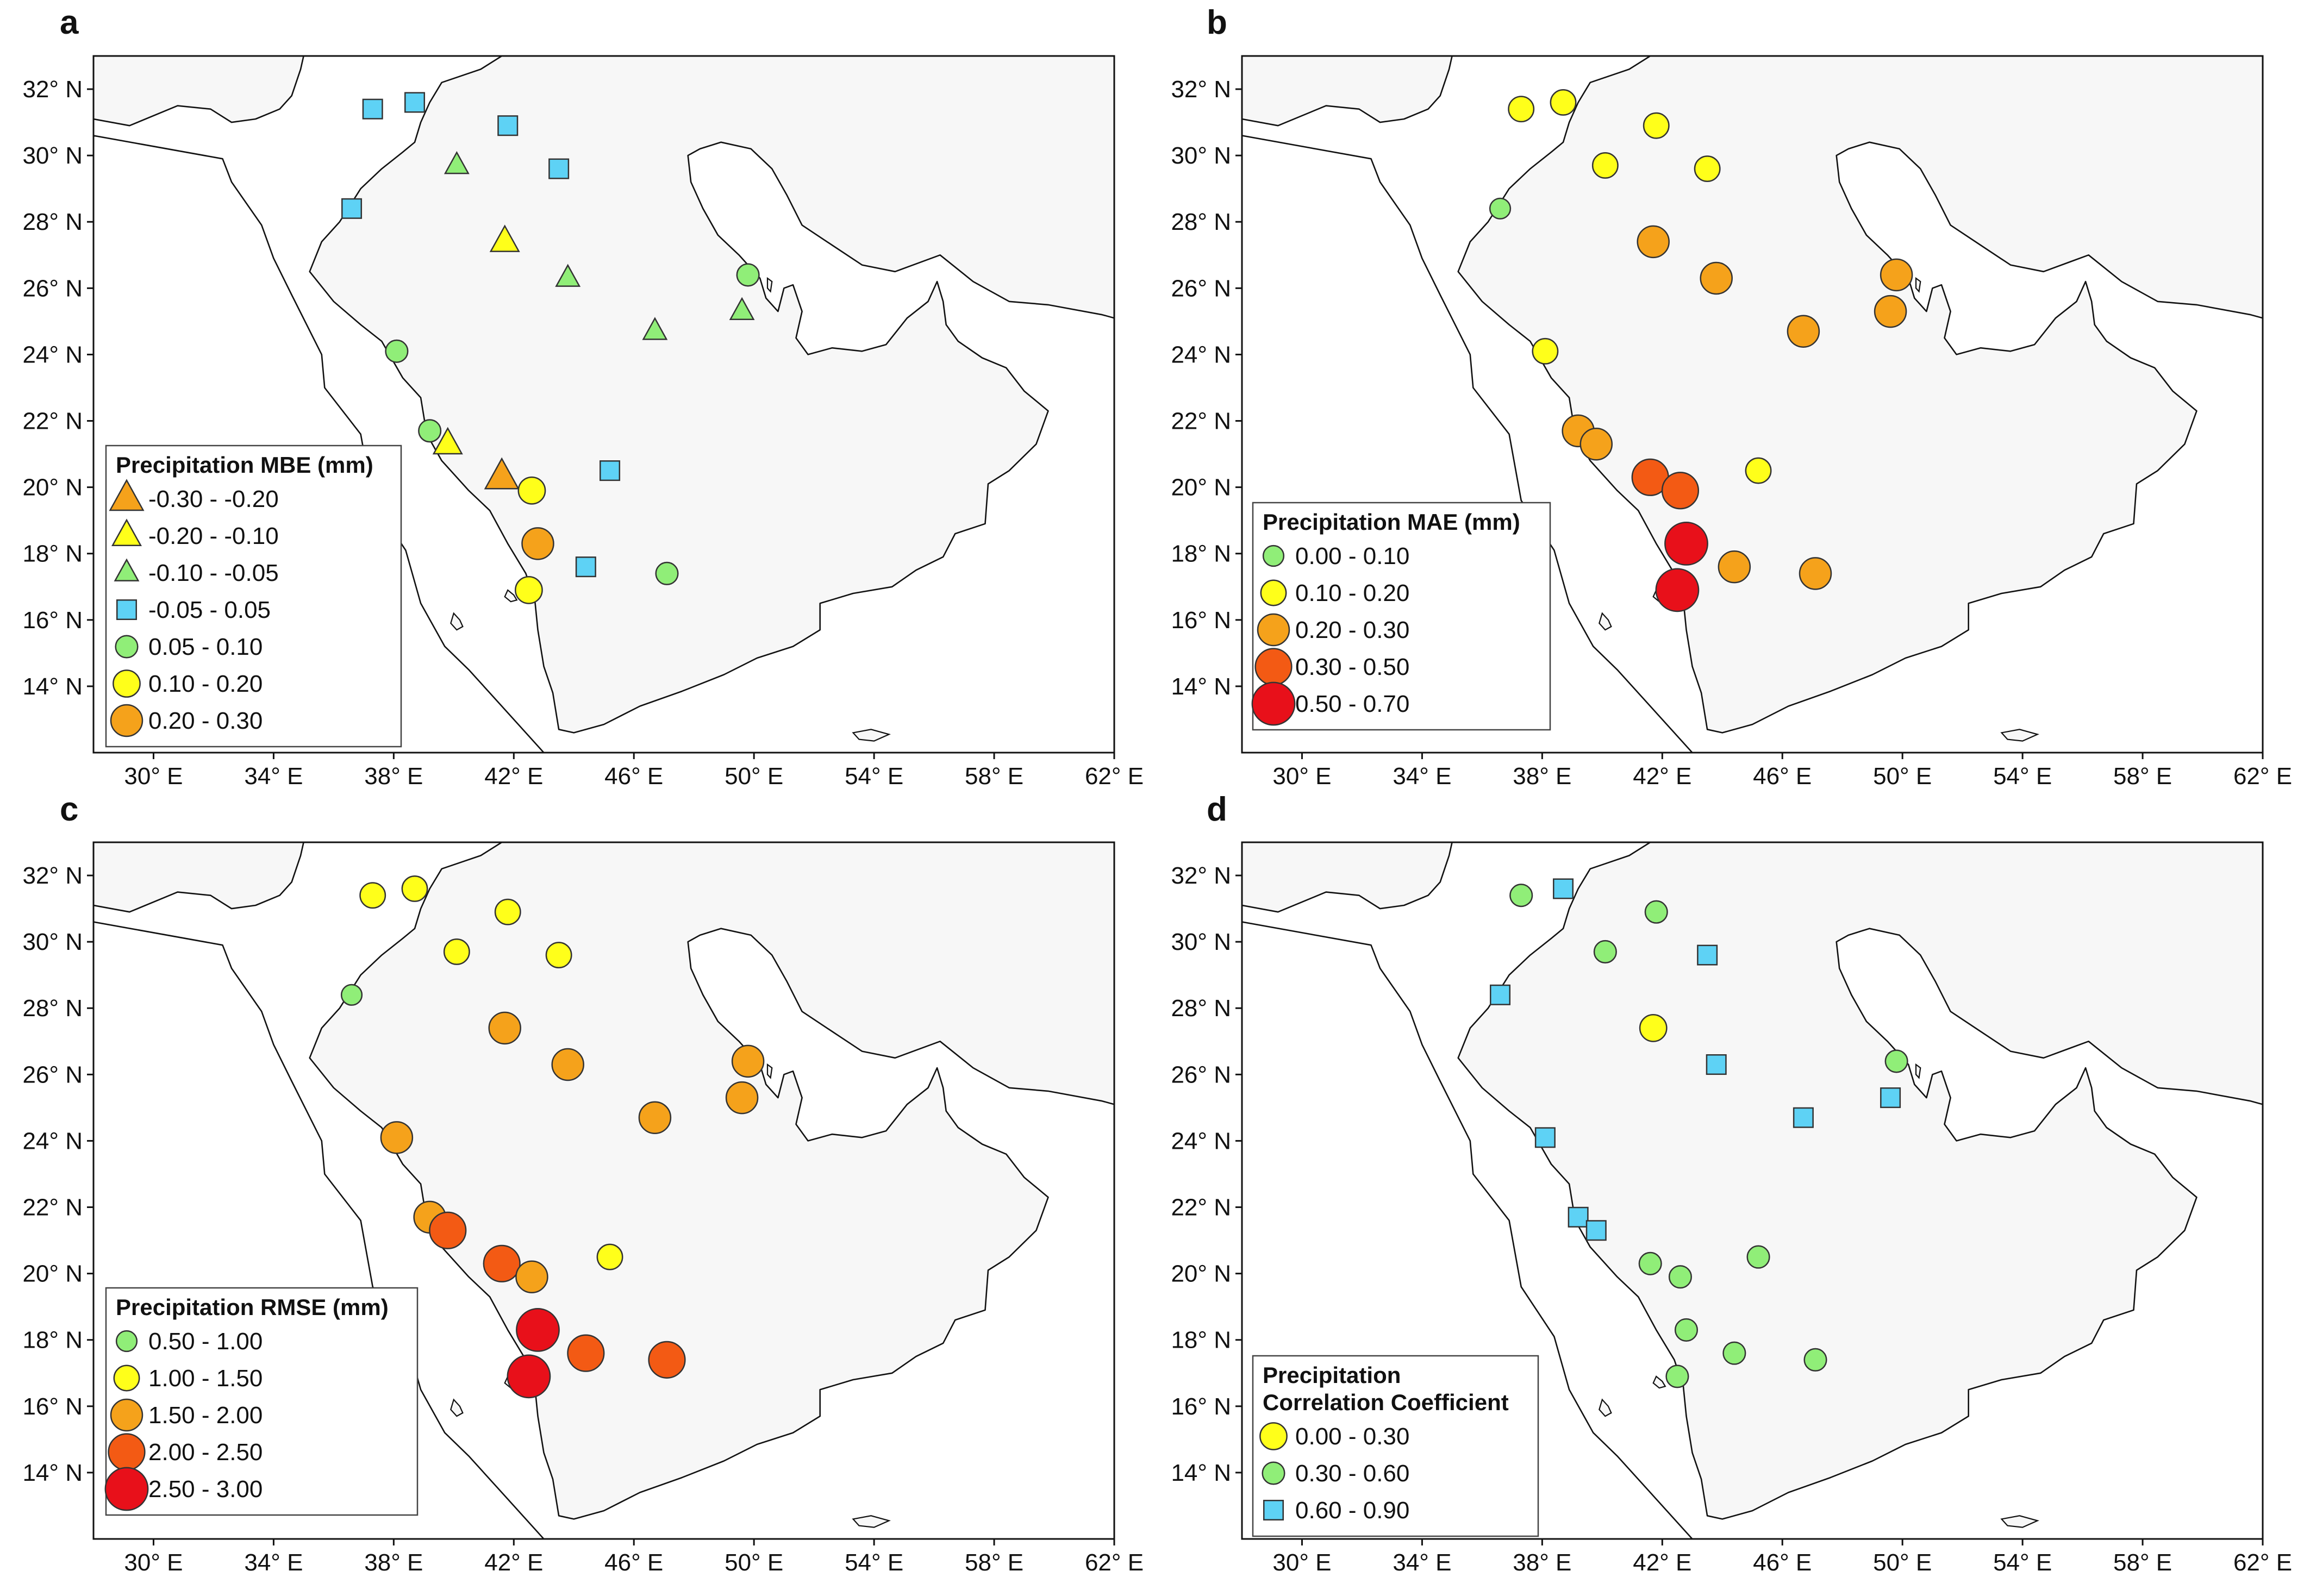  I want to click on legend-label: -0.20 - -0.10, so click(214, 536).